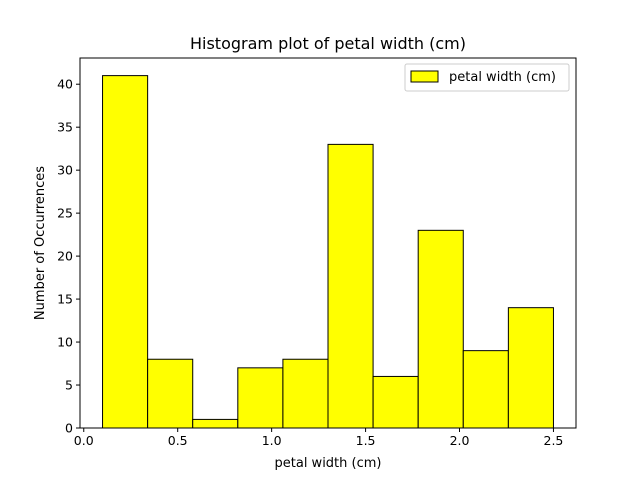 Image resolution: width=640 pixels, height=480 pixels. What do you see at coordinates (40, 243) in the screenshot?
I see `y-axis-label: Number of Occurrences` at bounding box center [40, 243].